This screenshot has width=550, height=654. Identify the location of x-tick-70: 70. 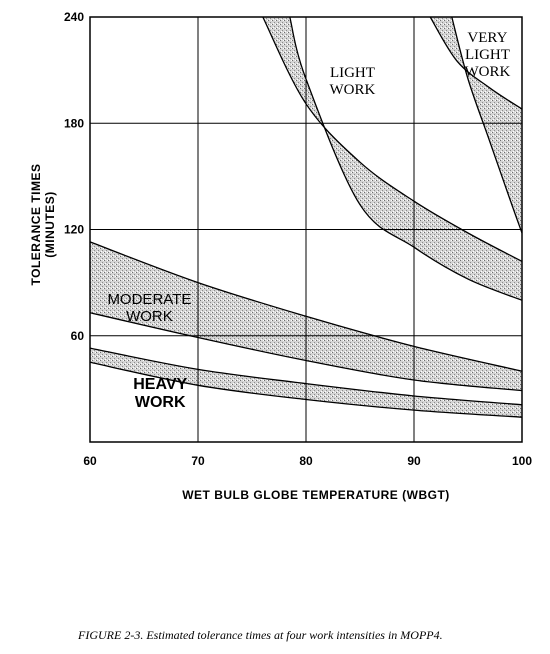
(198, 461).